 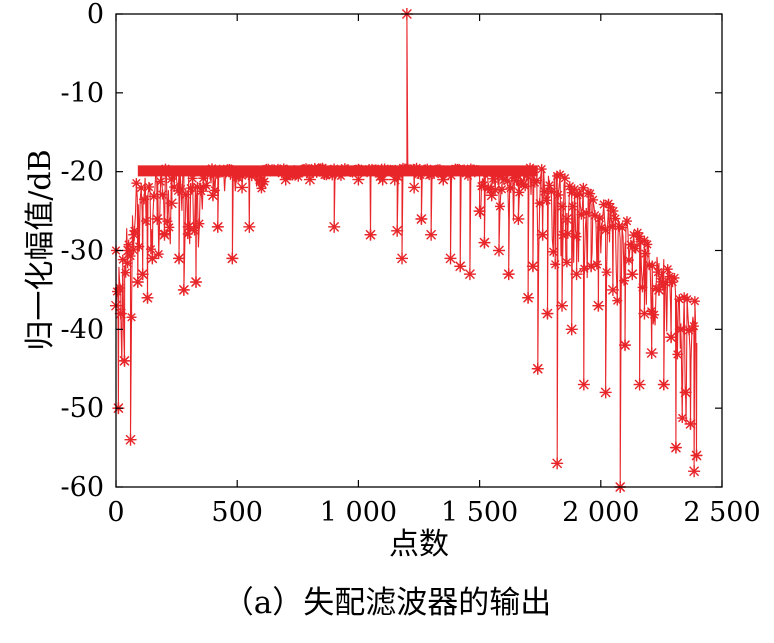 What do you see at coordinates (82, 329) in the screenshot?
I see `y-tick-label: -40` at bounding box center [82, 329].